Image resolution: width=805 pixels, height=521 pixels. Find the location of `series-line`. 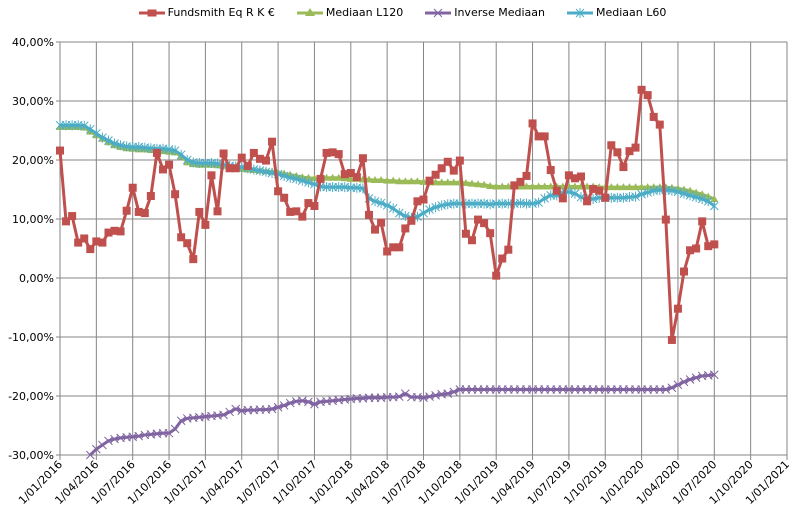

series-line is located at coordinates (402, 415).